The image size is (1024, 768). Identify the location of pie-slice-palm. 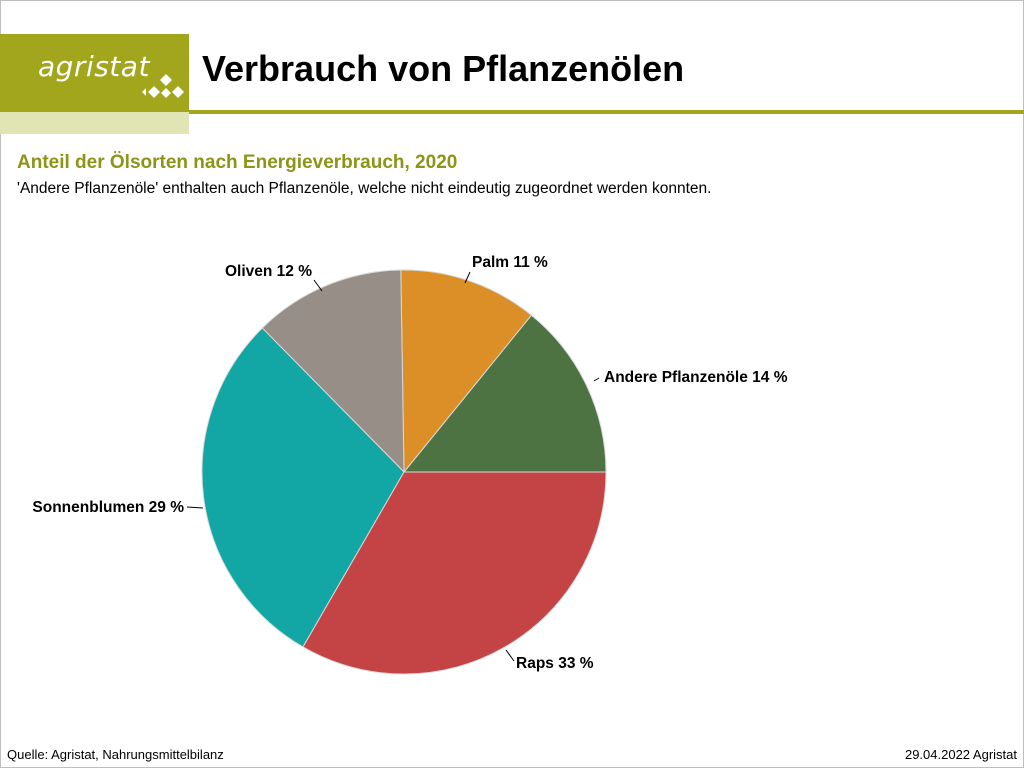
(466, 371).